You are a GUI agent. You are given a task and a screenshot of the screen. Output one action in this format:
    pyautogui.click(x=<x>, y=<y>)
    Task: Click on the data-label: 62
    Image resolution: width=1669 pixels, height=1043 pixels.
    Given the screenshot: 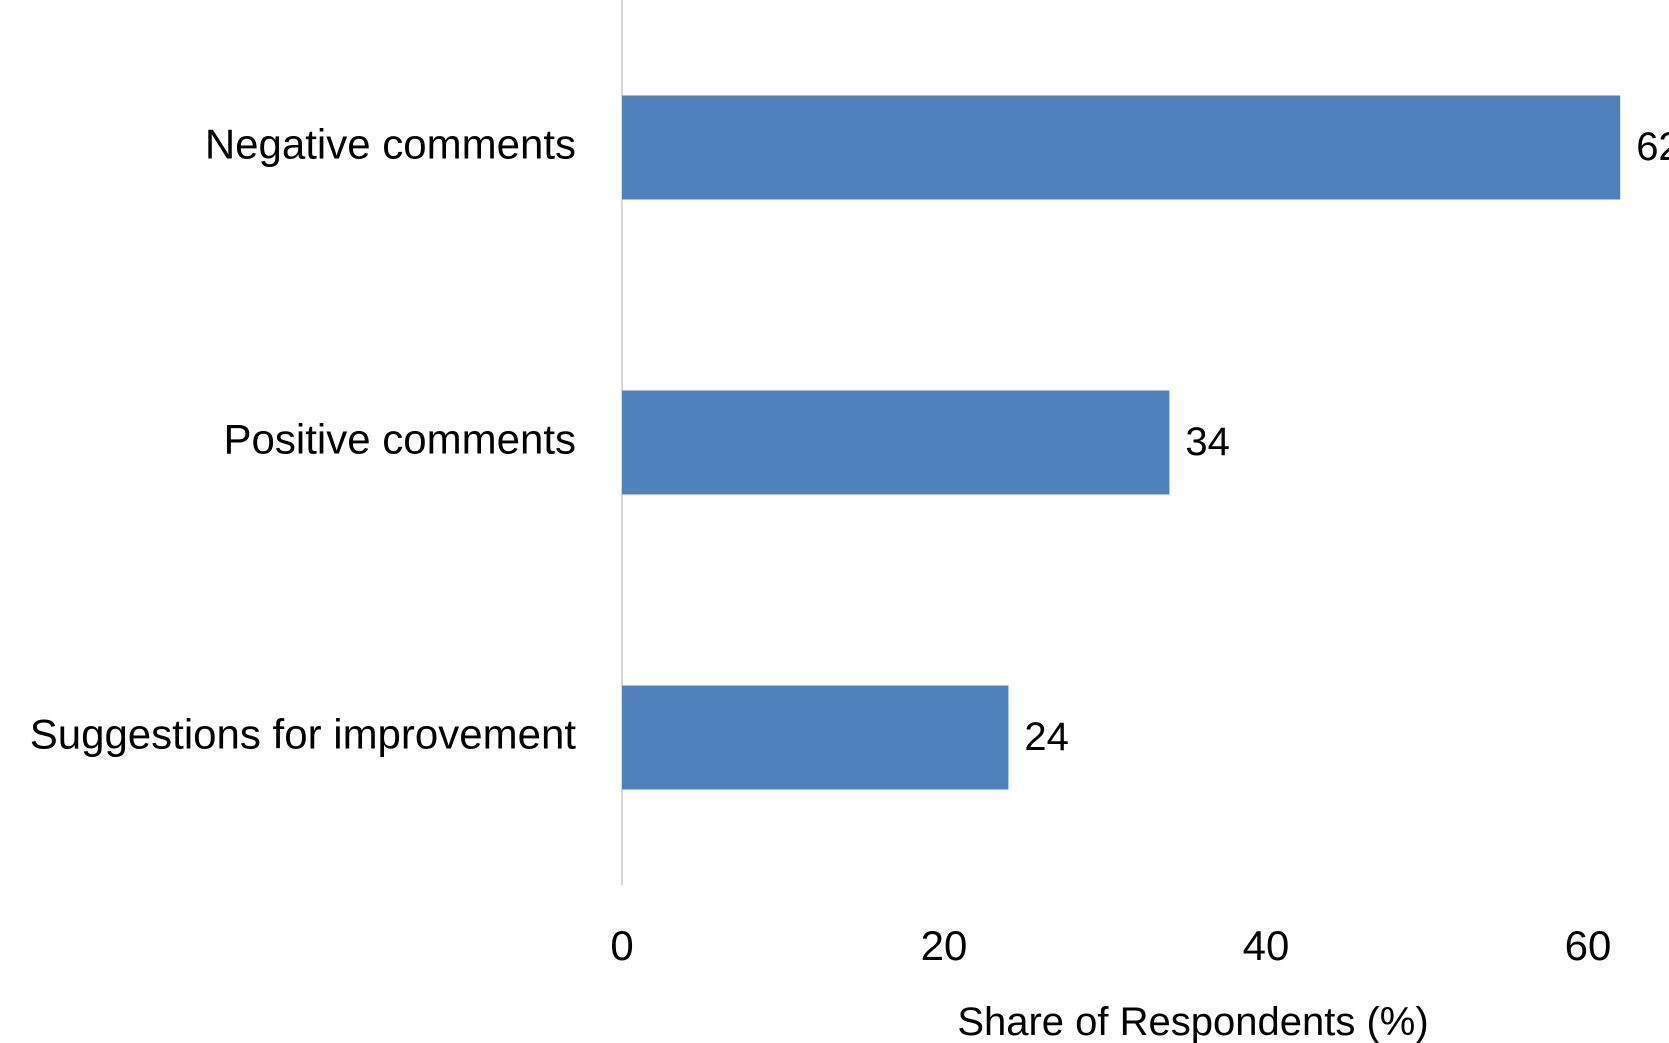 What is the action you would take?
    pyautogui.click(x=1652, y=147)
    